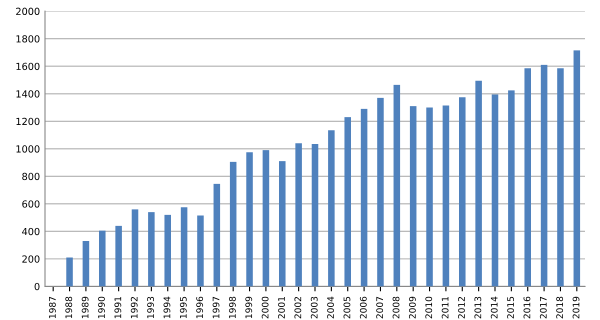 The height and width of the screenshot is (320, 600). Describe the element at coordinates (412, 307) in the screenshot. I see `x-tick-label: 2009` at that location.